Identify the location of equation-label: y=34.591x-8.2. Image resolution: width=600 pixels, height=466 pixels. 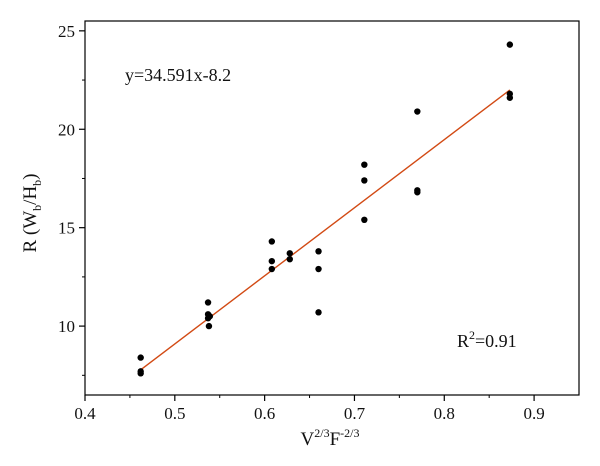
(178, 75).